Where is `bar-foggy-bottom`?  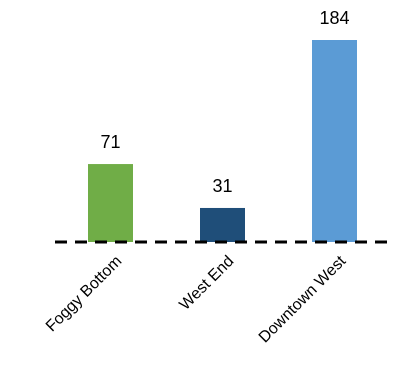 bar-foggy-bottom is located at coordinates (110, 203).